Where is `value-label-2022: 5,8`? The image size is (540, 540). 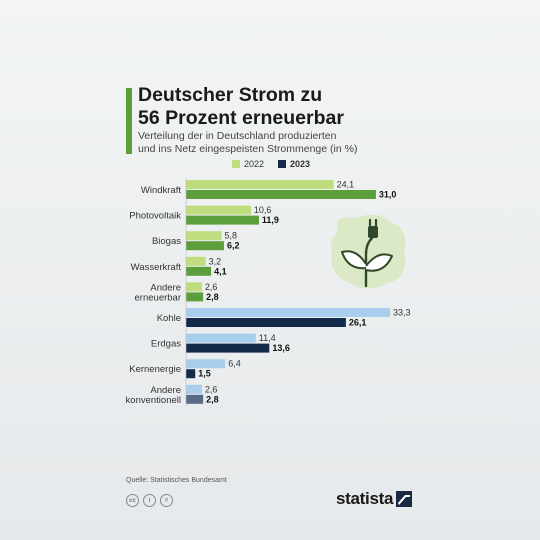
value-label-2022: 5,8 is located at coordinates (231, 236).